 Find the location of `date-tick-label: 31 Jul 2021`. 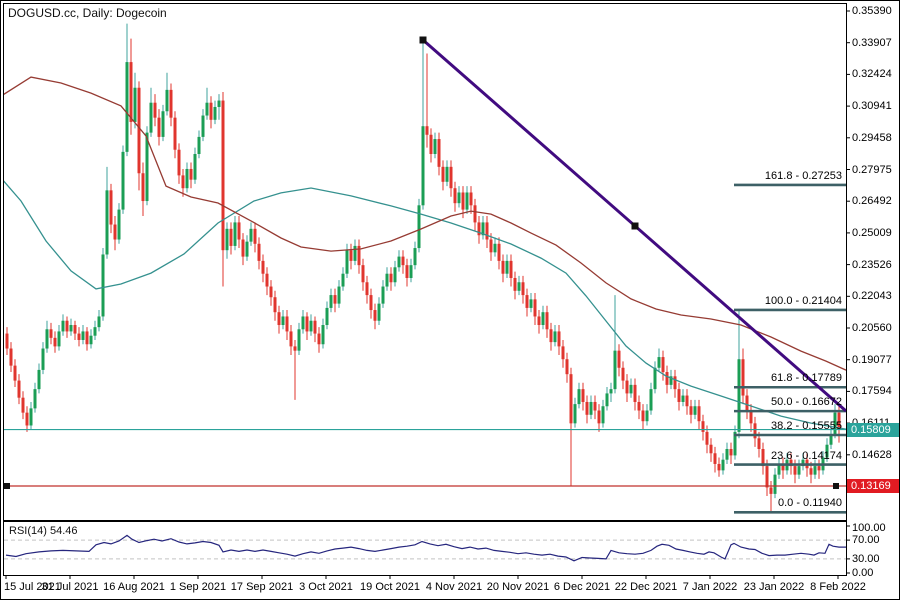

date-tick-label: 31 Jul 2021 is located at coordinates (70, 587).